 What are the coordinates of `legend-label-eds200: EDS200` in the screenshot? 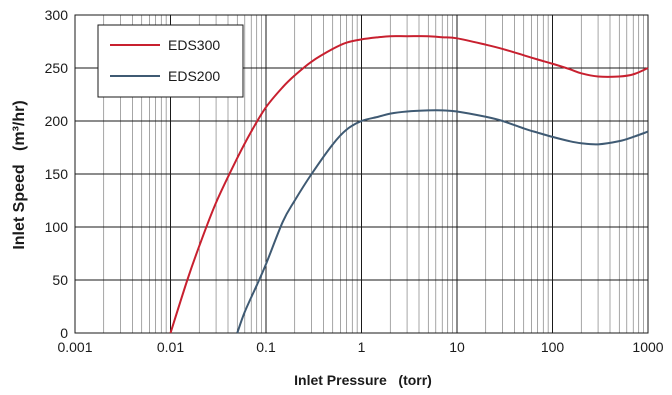 It's located at (194, 76).